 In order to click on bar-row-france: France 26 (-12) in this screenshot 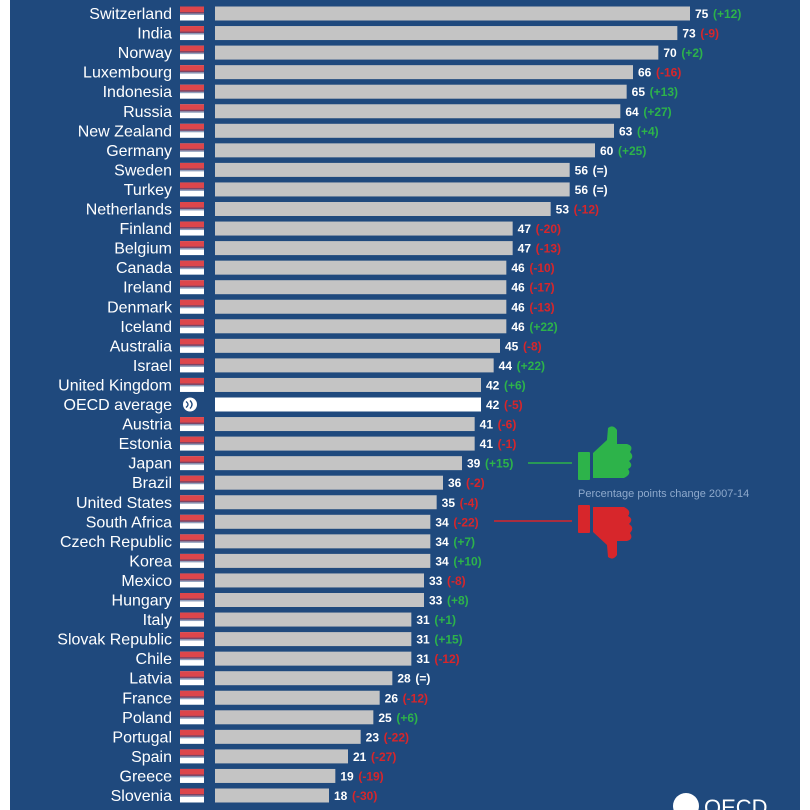, I will do `click(275, 698)`.